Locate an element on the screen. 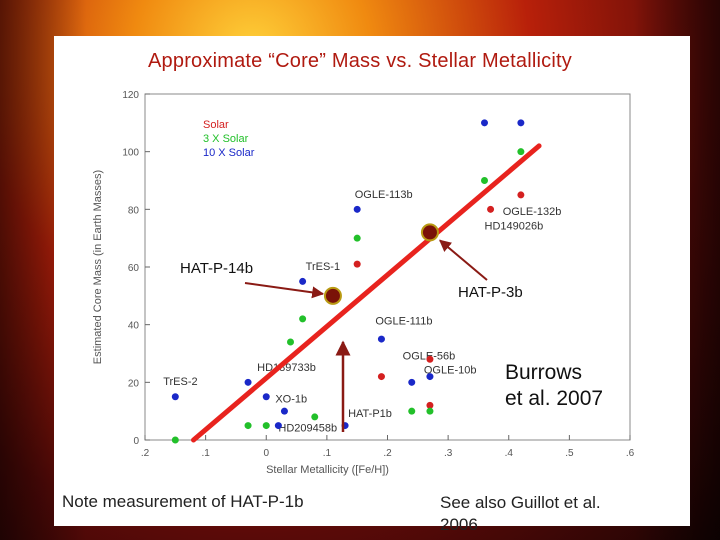 This screenshot has width=720, height=540. arrow-hat-p-3b is located at coordinates (463, 260).